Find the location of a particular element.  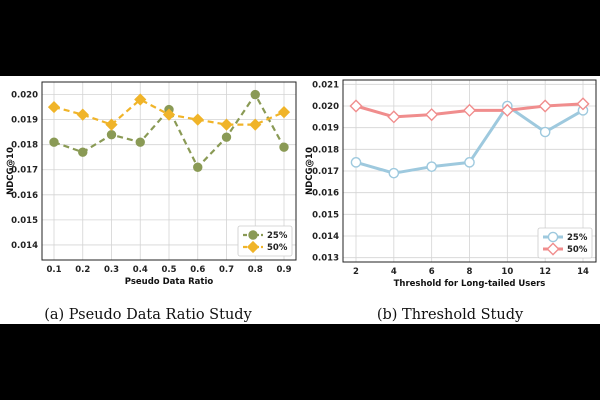

chart2-xtick-label: 6 is located at coordinates (432, 272).